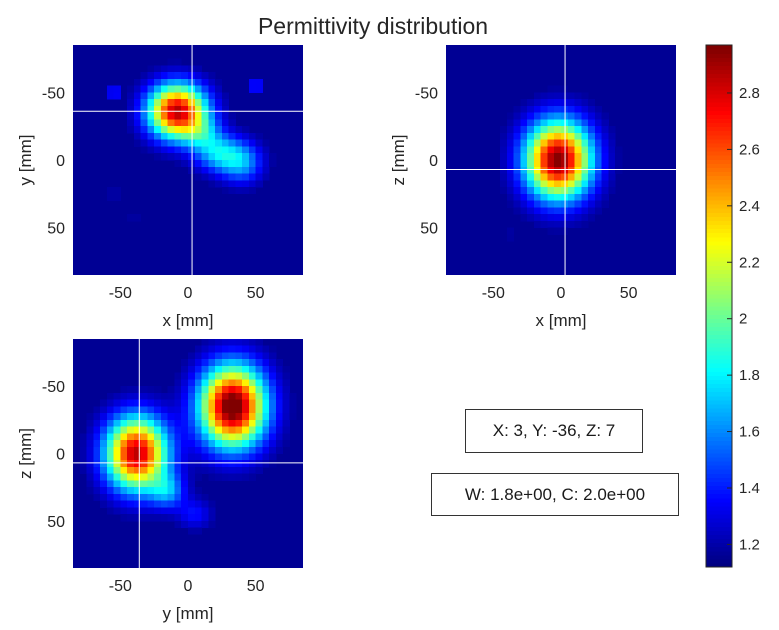 This screenshot has height=630, width=779. What do you see at coordinates (719, 306) in the screenshot?
I see `colorbar-frame` at bounding box center [719, 306].